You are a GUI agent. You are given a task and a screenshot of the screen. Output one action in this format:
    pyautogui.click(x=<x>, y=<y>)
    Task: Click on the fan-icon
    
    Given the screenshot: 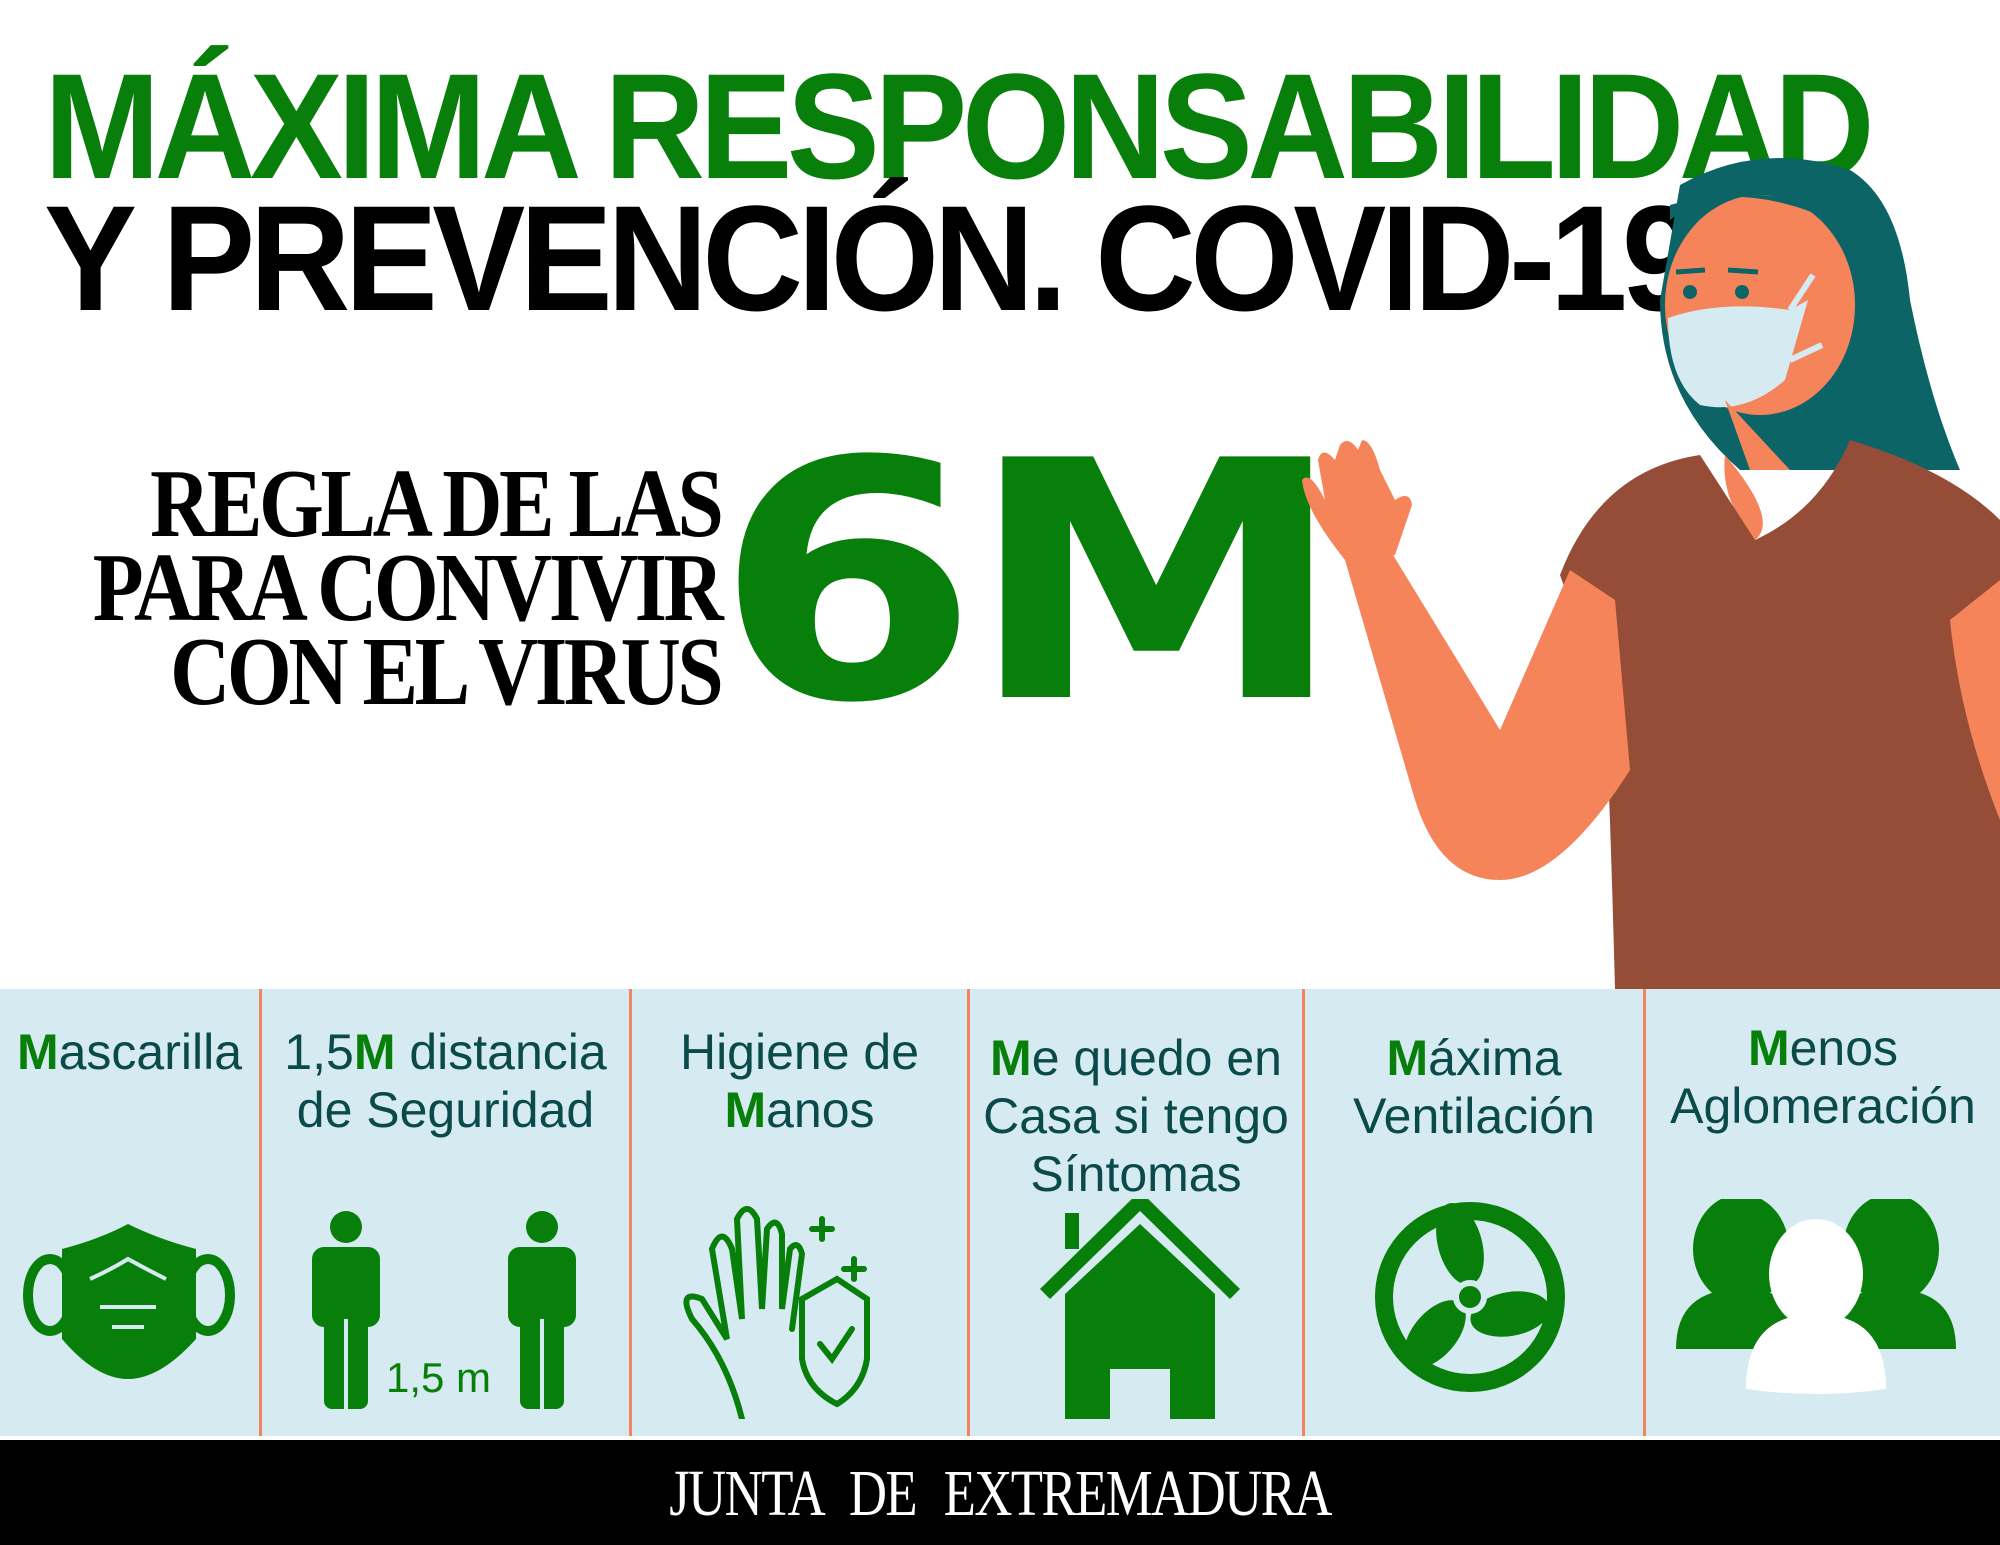 What is the action you would take?
    pyautogui.click(x=1470, y=1297)
    